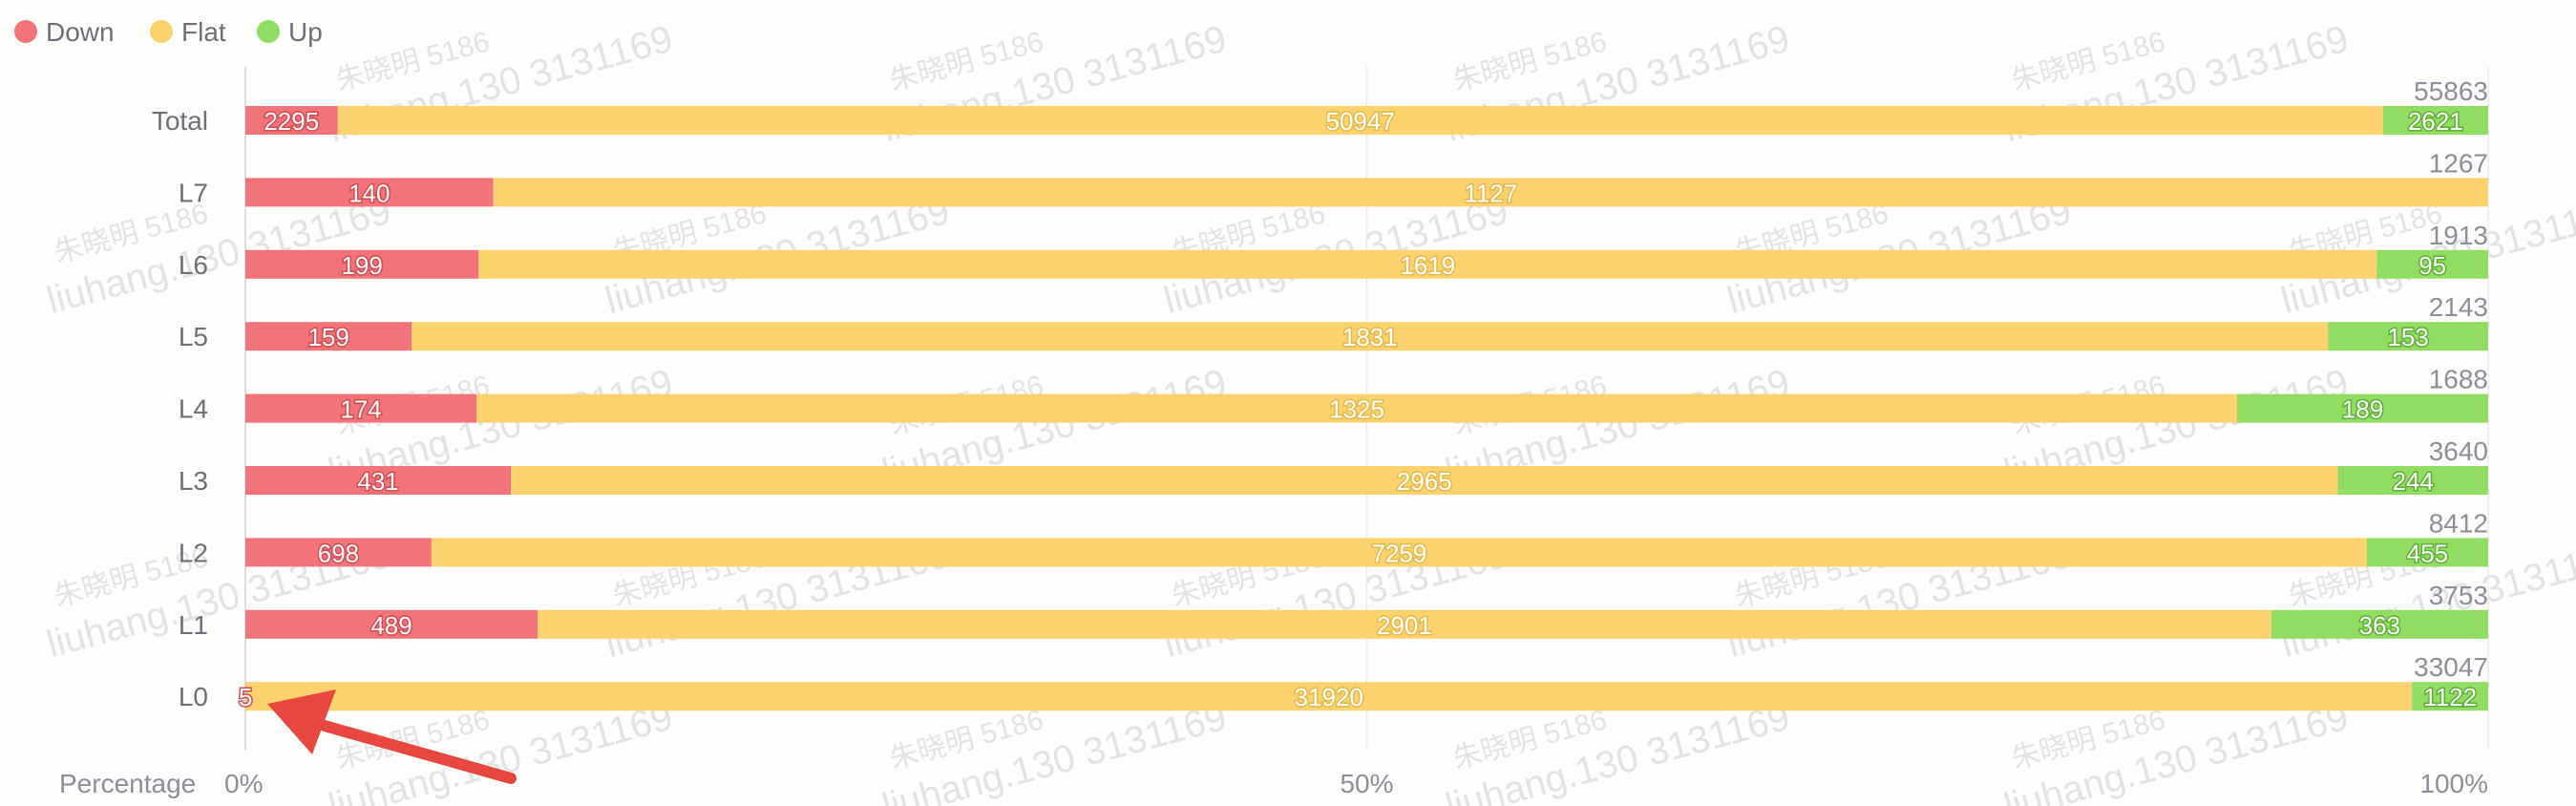  Describe the element at coordinates (193, 552) in the screenshot. I see `category-label-l2: L2` at that location.